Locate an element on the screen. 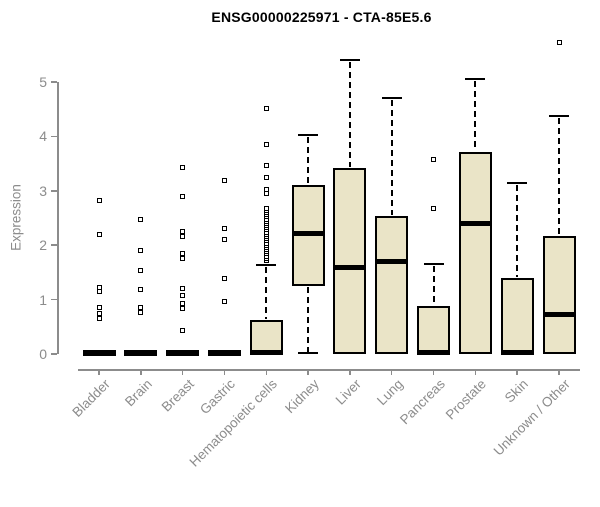  y-tick-label: 3 is located at coordinates (43, 190).